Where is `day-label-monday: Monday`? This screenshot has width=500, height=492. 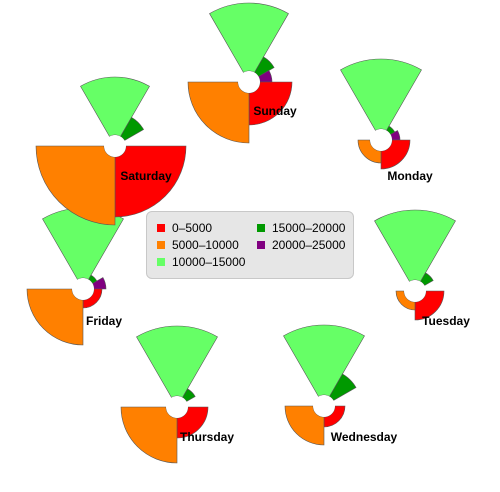 day-label-monday: Monday is located at coordinates (410, 176).